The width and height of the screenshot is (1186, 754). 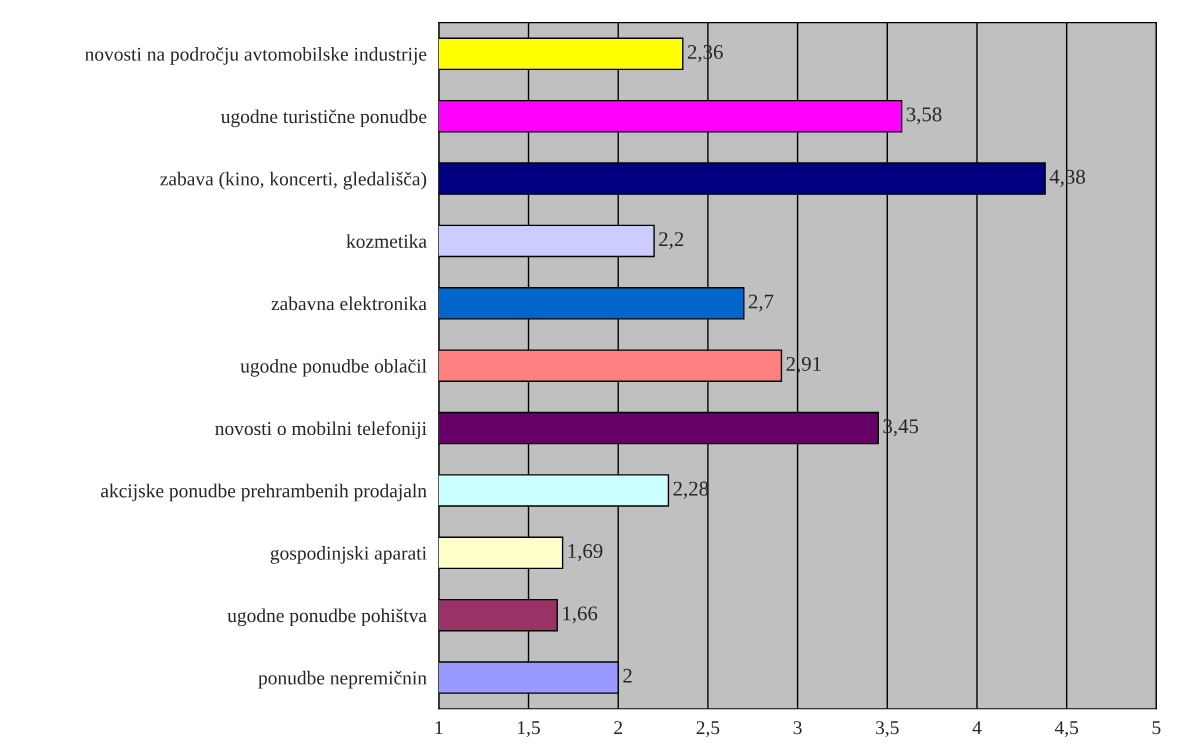 What do you see at coordinates (529, 729) in the screenshot?
I see `x-tick-label: 1,5` at bounding box center [529, 729].